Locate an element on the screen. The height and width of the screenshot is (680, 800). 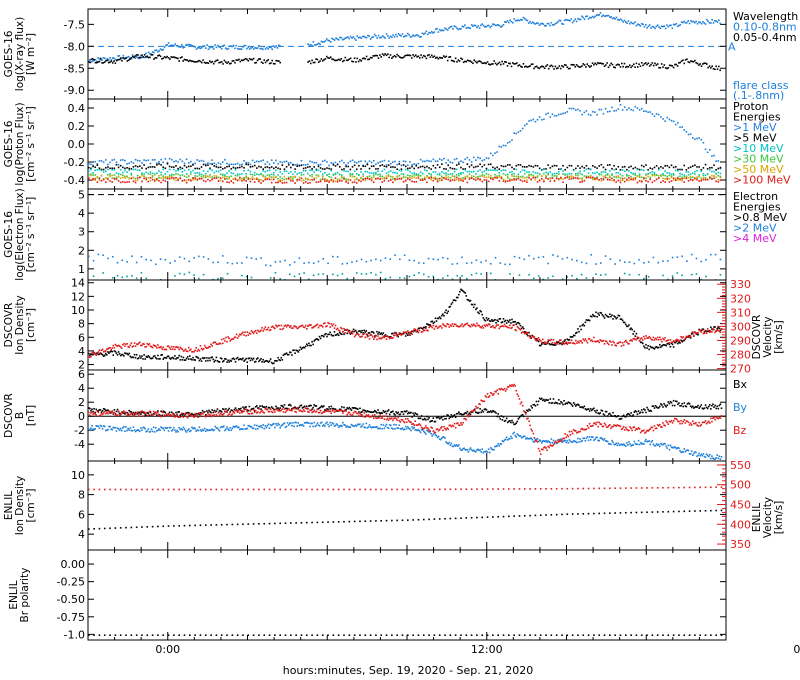
y-axis-label: [cm⁻² s⁻¹ sr⁻¹] is located at coordinates (31, 143).